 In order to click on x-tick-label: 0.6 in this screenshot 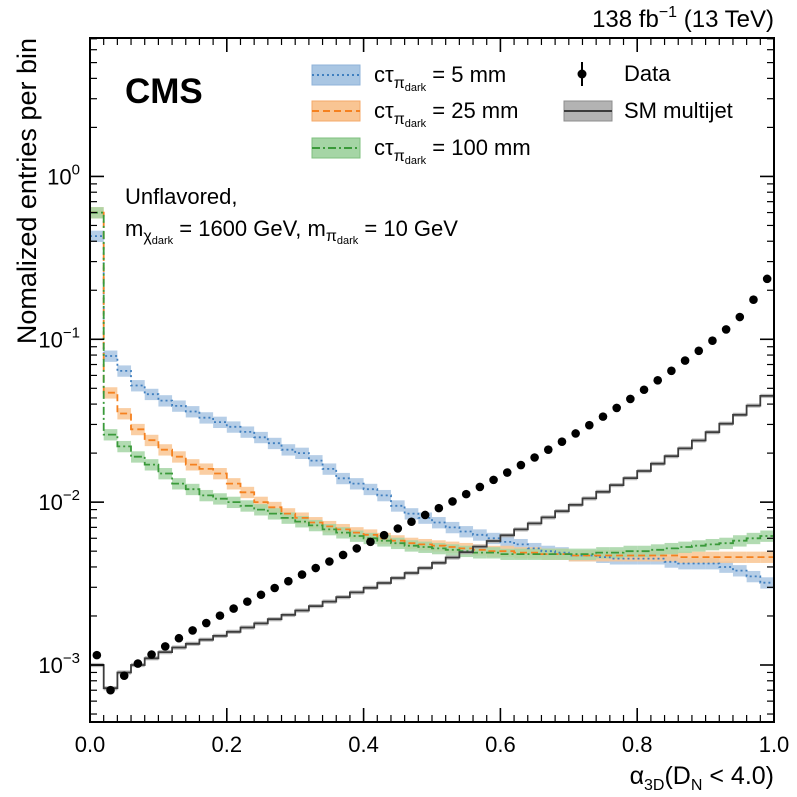, I will do `click(500, 744)`.